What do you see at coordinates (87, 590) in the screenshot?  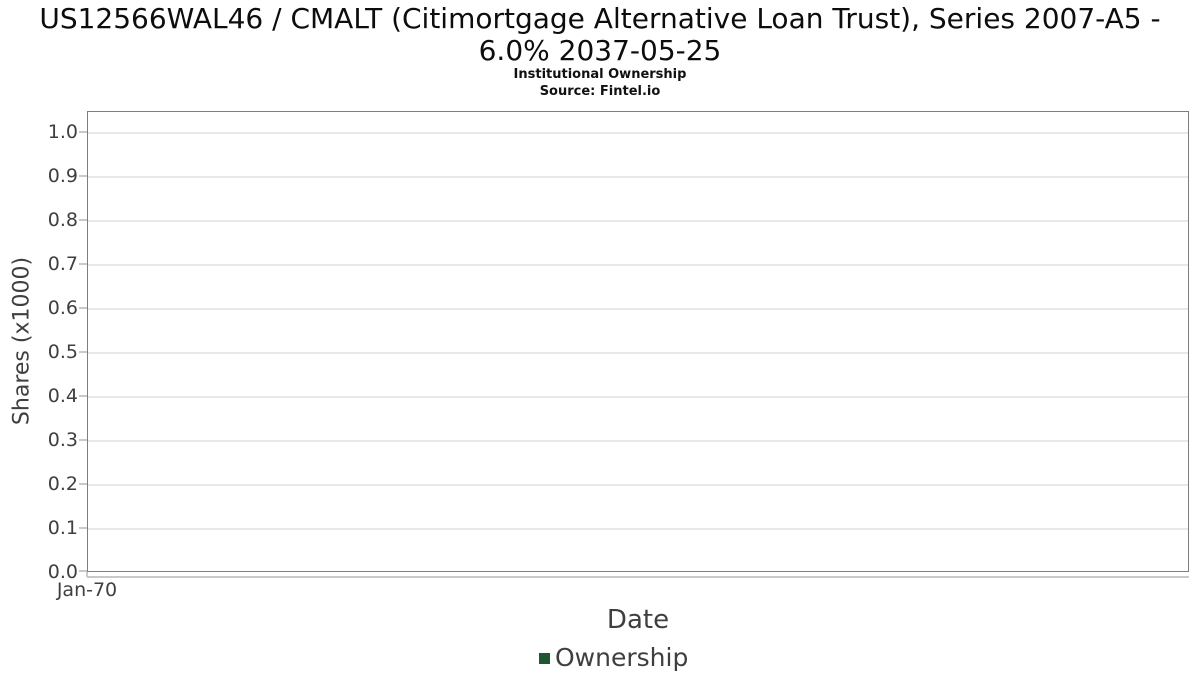 I see `x-tick-label: Jan-70` at bounding box center [87, 590].